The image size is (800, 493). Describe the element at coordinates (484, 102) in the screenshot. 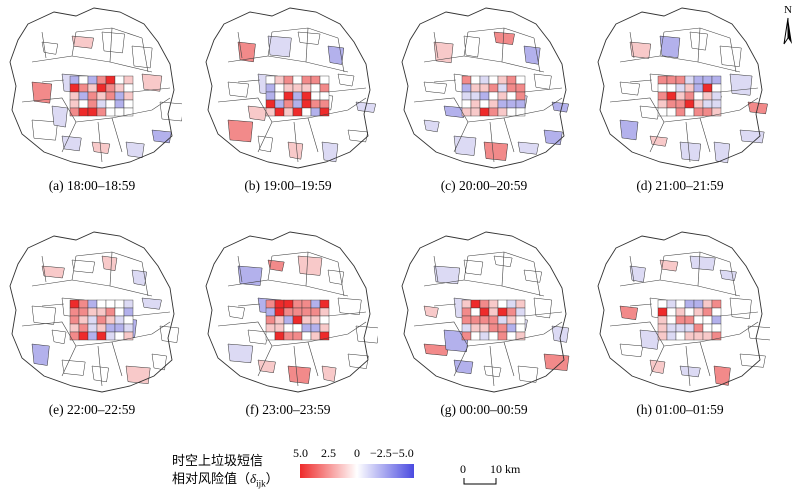

I see `map-panel: (c) 20:00–20:59` at that location.